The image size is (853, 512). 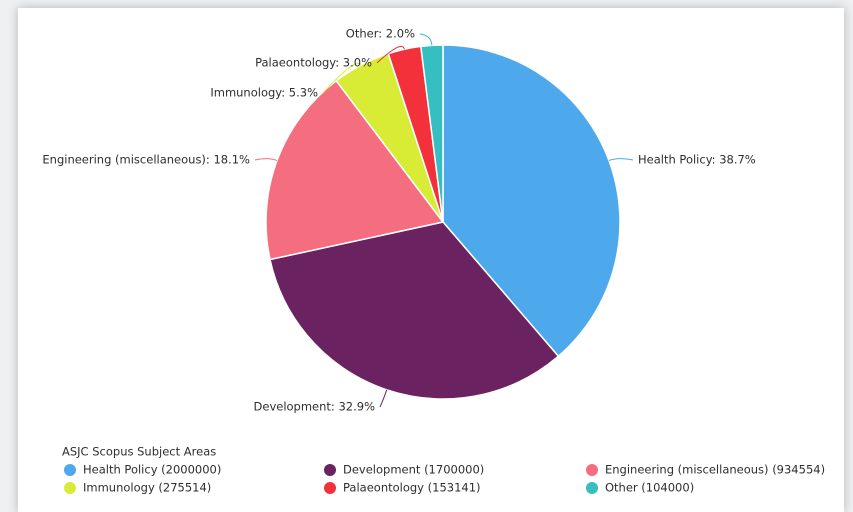 What do you see at coordinates (313, 63) in the screenshot?
I see `data-label: Palaeontology: 3.0%` at bounding box center [313, 63].